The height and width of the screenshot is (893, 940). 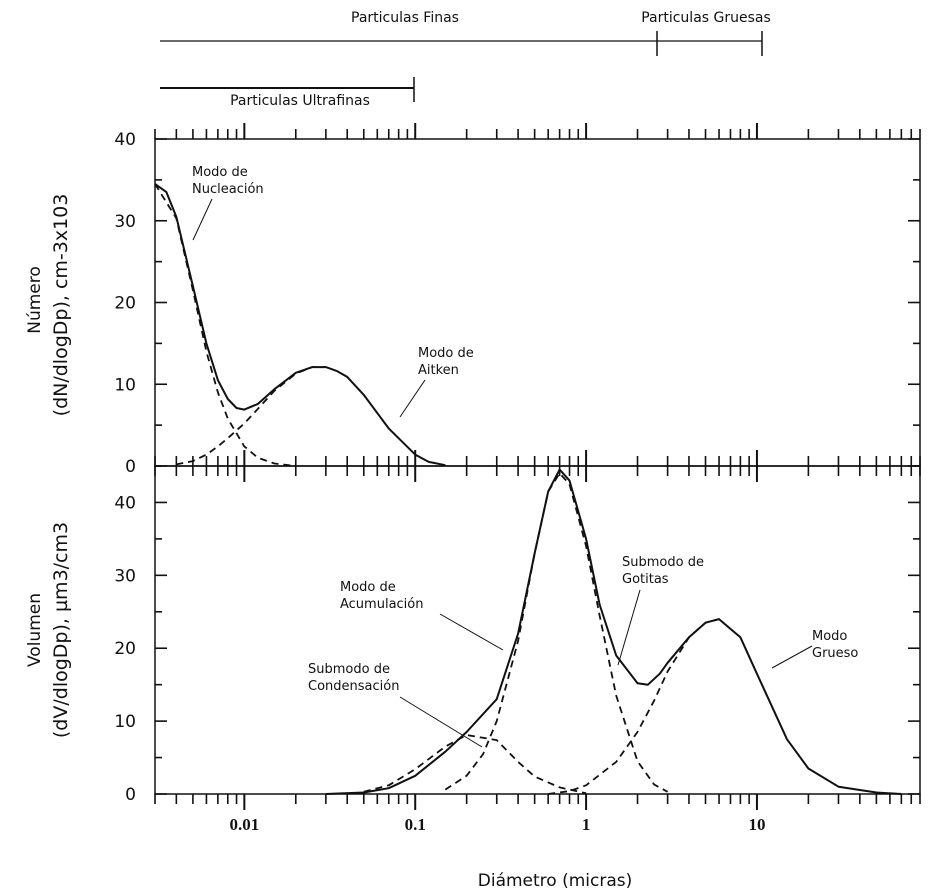 I want to click on volume-ylabel-line2: (dV/dlogDp), µm3/cm3, so click(x=61, y=630).